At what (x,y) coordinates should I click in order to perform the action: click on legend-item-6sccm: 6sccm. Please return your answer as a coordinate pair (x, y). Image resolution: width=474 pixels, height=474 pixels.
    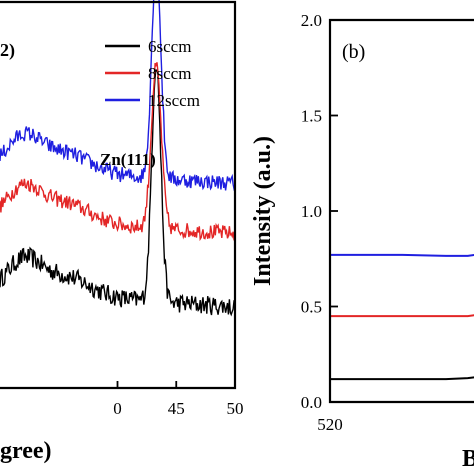
    Looking at the image, I should click on (148, 46).